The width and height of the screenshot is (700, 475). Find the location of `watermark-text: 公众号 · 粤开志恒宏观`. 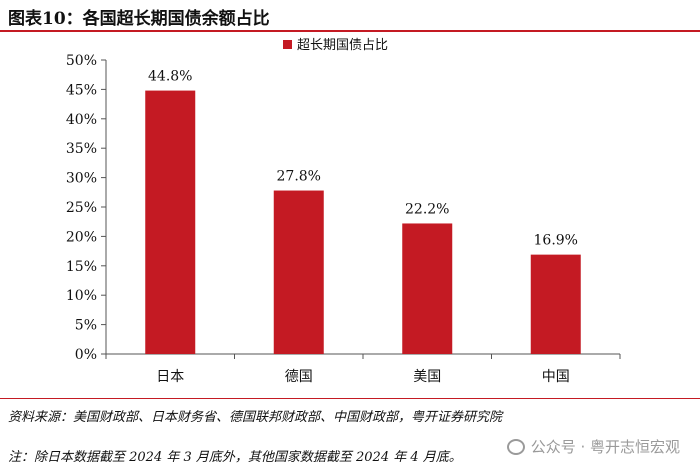

watermark-text: 公众号 · 粤开志恒宏观 is located at coordinates (605, 447).